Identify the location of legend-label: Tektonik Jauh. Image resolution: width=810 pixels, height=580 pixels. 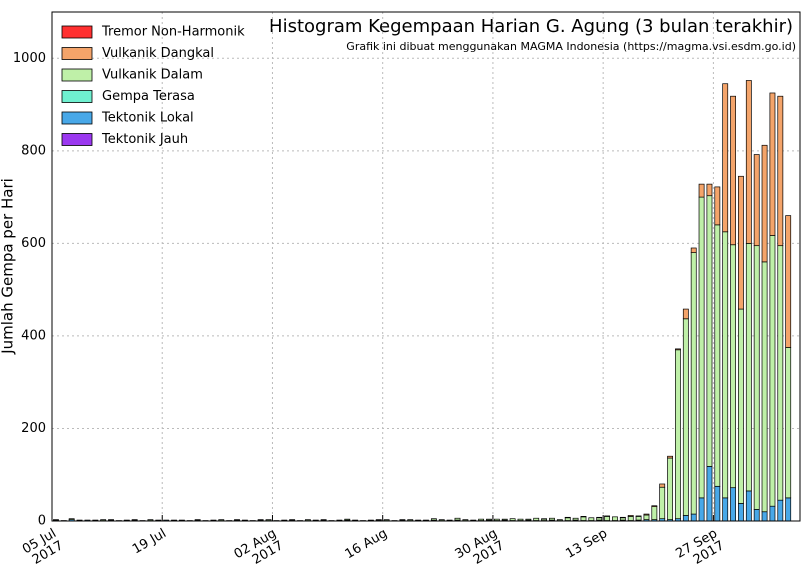
(144, 139).